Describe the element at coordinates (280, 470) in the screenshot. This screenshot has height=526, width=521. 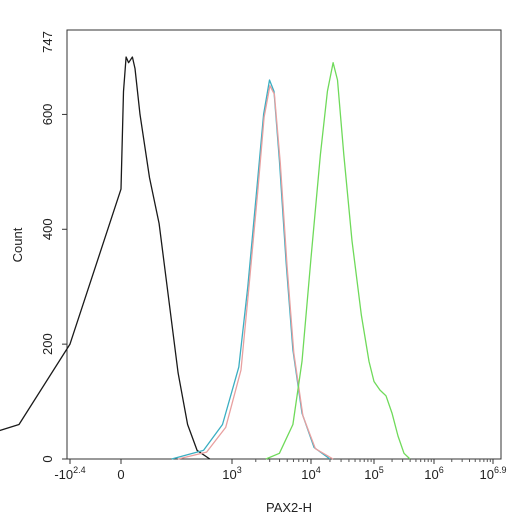
I see `x-axis: -102.4 0 10³ 10⁴ 10⁵ 10⁶ 106.9` at that location.